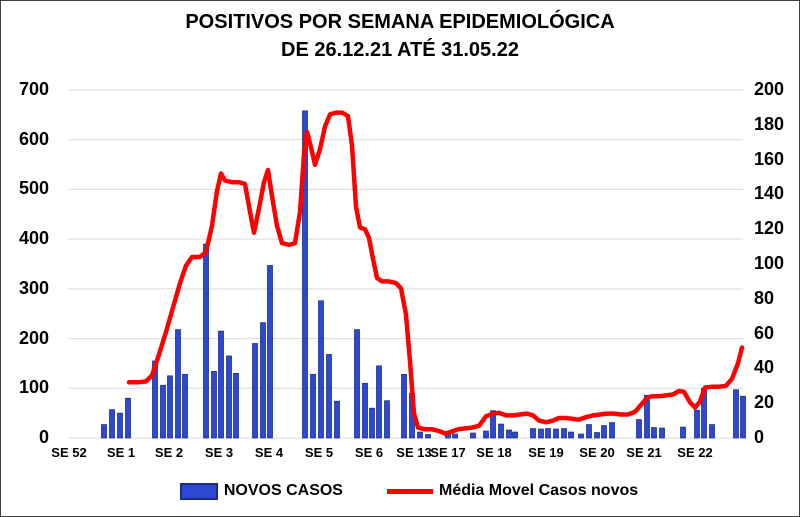 The height and width of the screenshot is (517, 800). Describe the element at coordinates (546, 452) in the screenshot. I see `x-axis-category-label: SE 19` at that location.